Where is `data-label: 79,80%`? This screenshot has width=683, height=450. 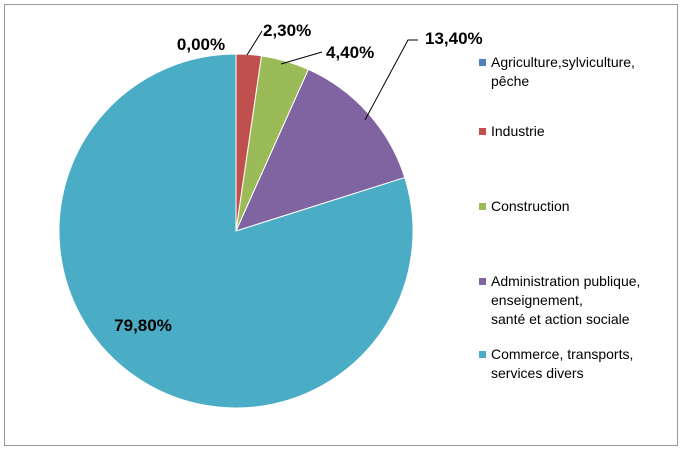 data-label: 79,80% is located at coordinates (143, 325).